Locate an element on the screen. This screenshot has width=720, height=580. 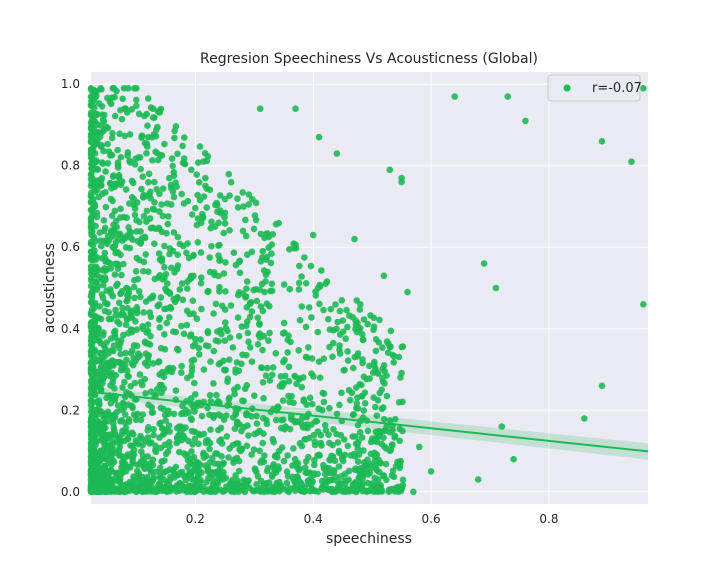
regression-line is located at coordinates (369, 421).